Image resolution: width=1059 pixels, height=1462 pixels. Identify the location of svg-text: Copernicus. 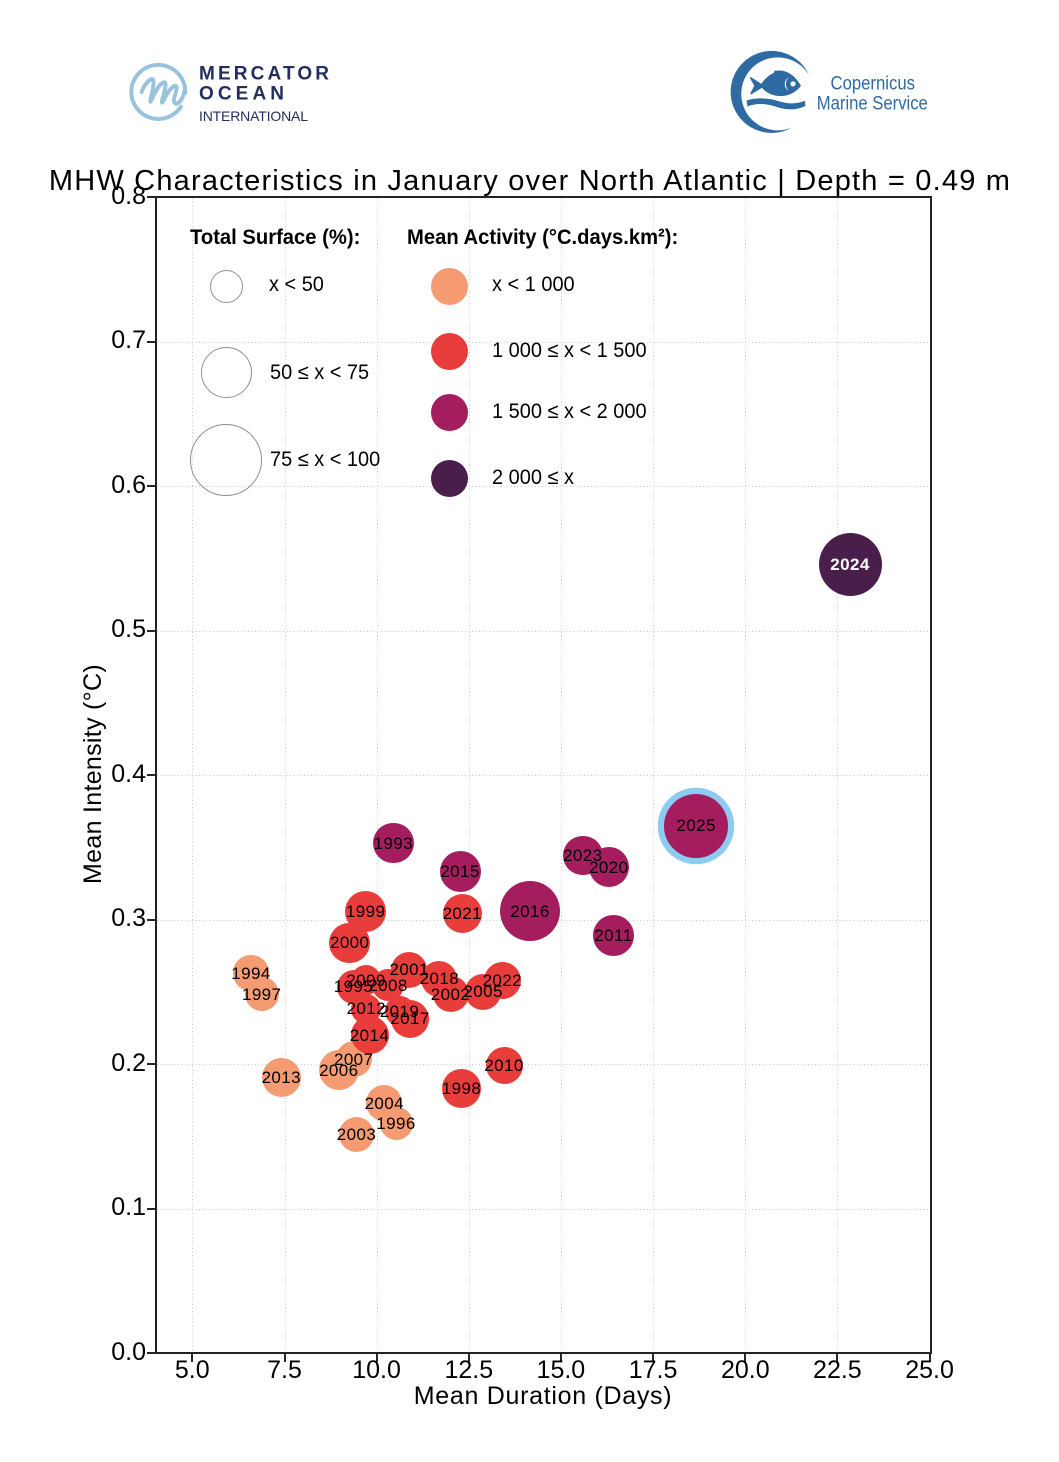
(873, 84).